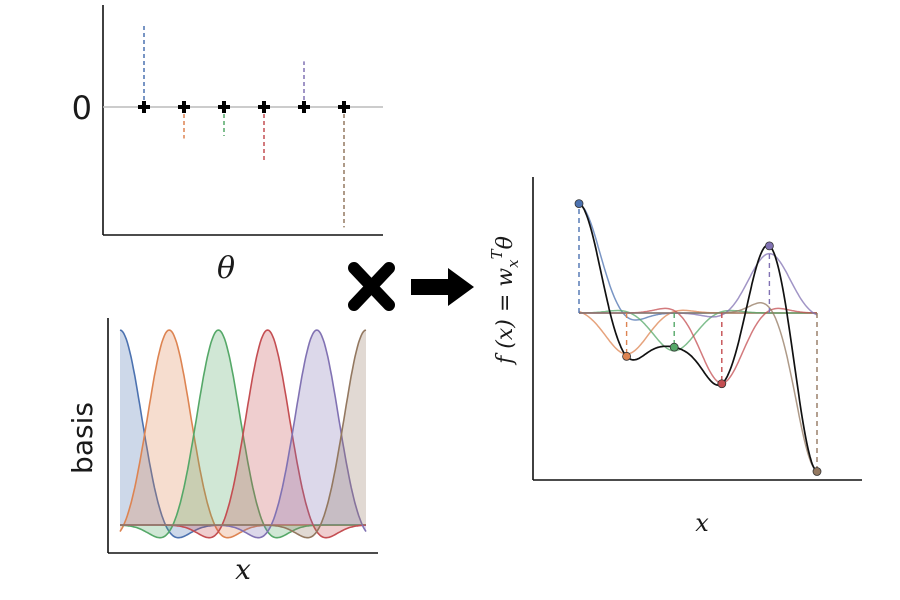  I want to click on output-curves, so click(698, 337).